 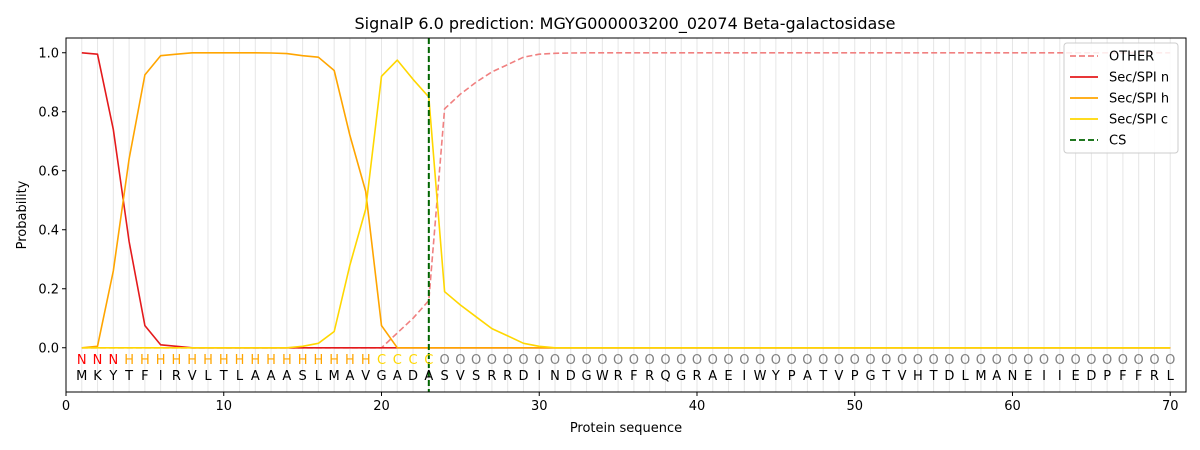 I want to click on legend: OTHER Sec/SPI n Sec/SPI h Sec/SPI c CS, so click(x=1121, y=98).